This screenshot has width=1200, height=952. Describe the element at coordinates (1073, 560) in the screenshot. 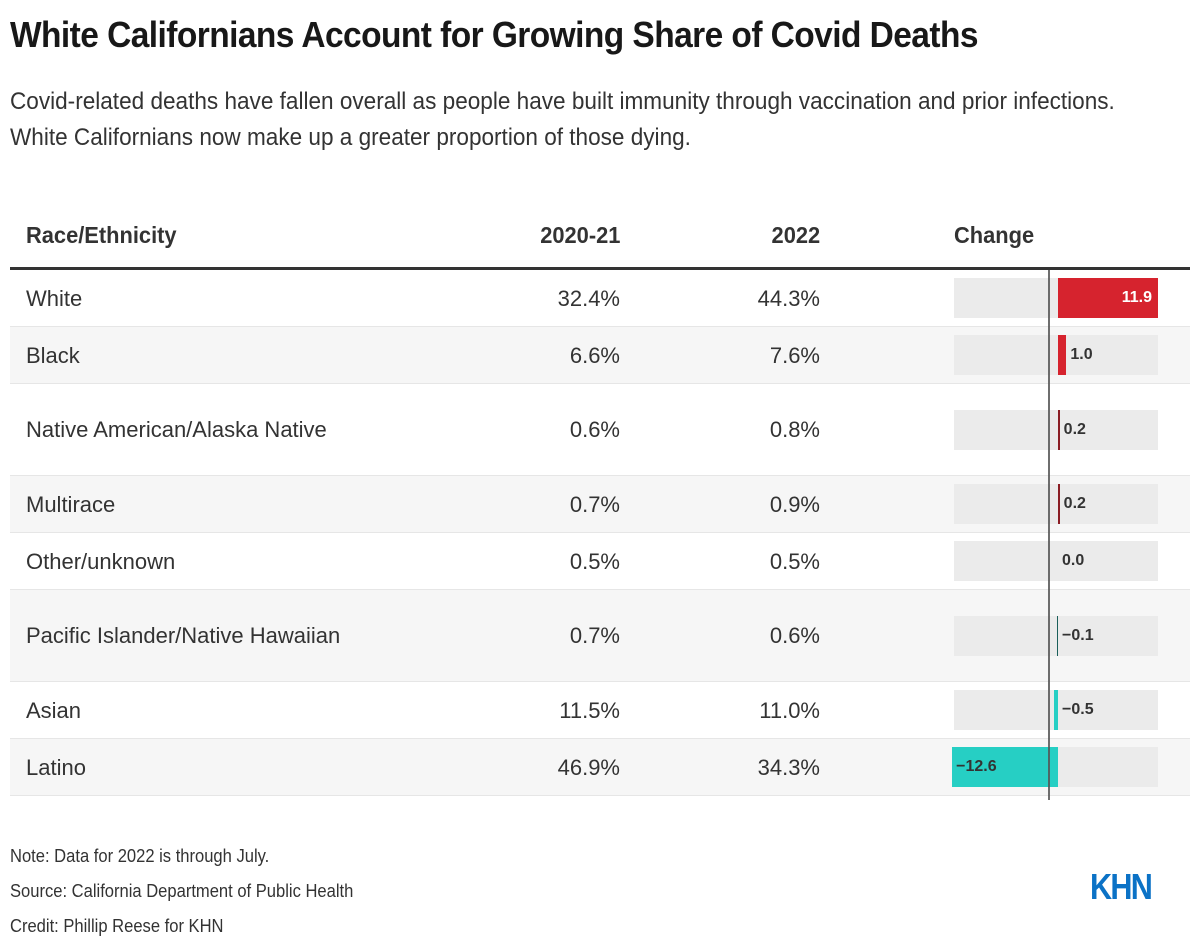

I see `change-value-label: 0.0` at that location.